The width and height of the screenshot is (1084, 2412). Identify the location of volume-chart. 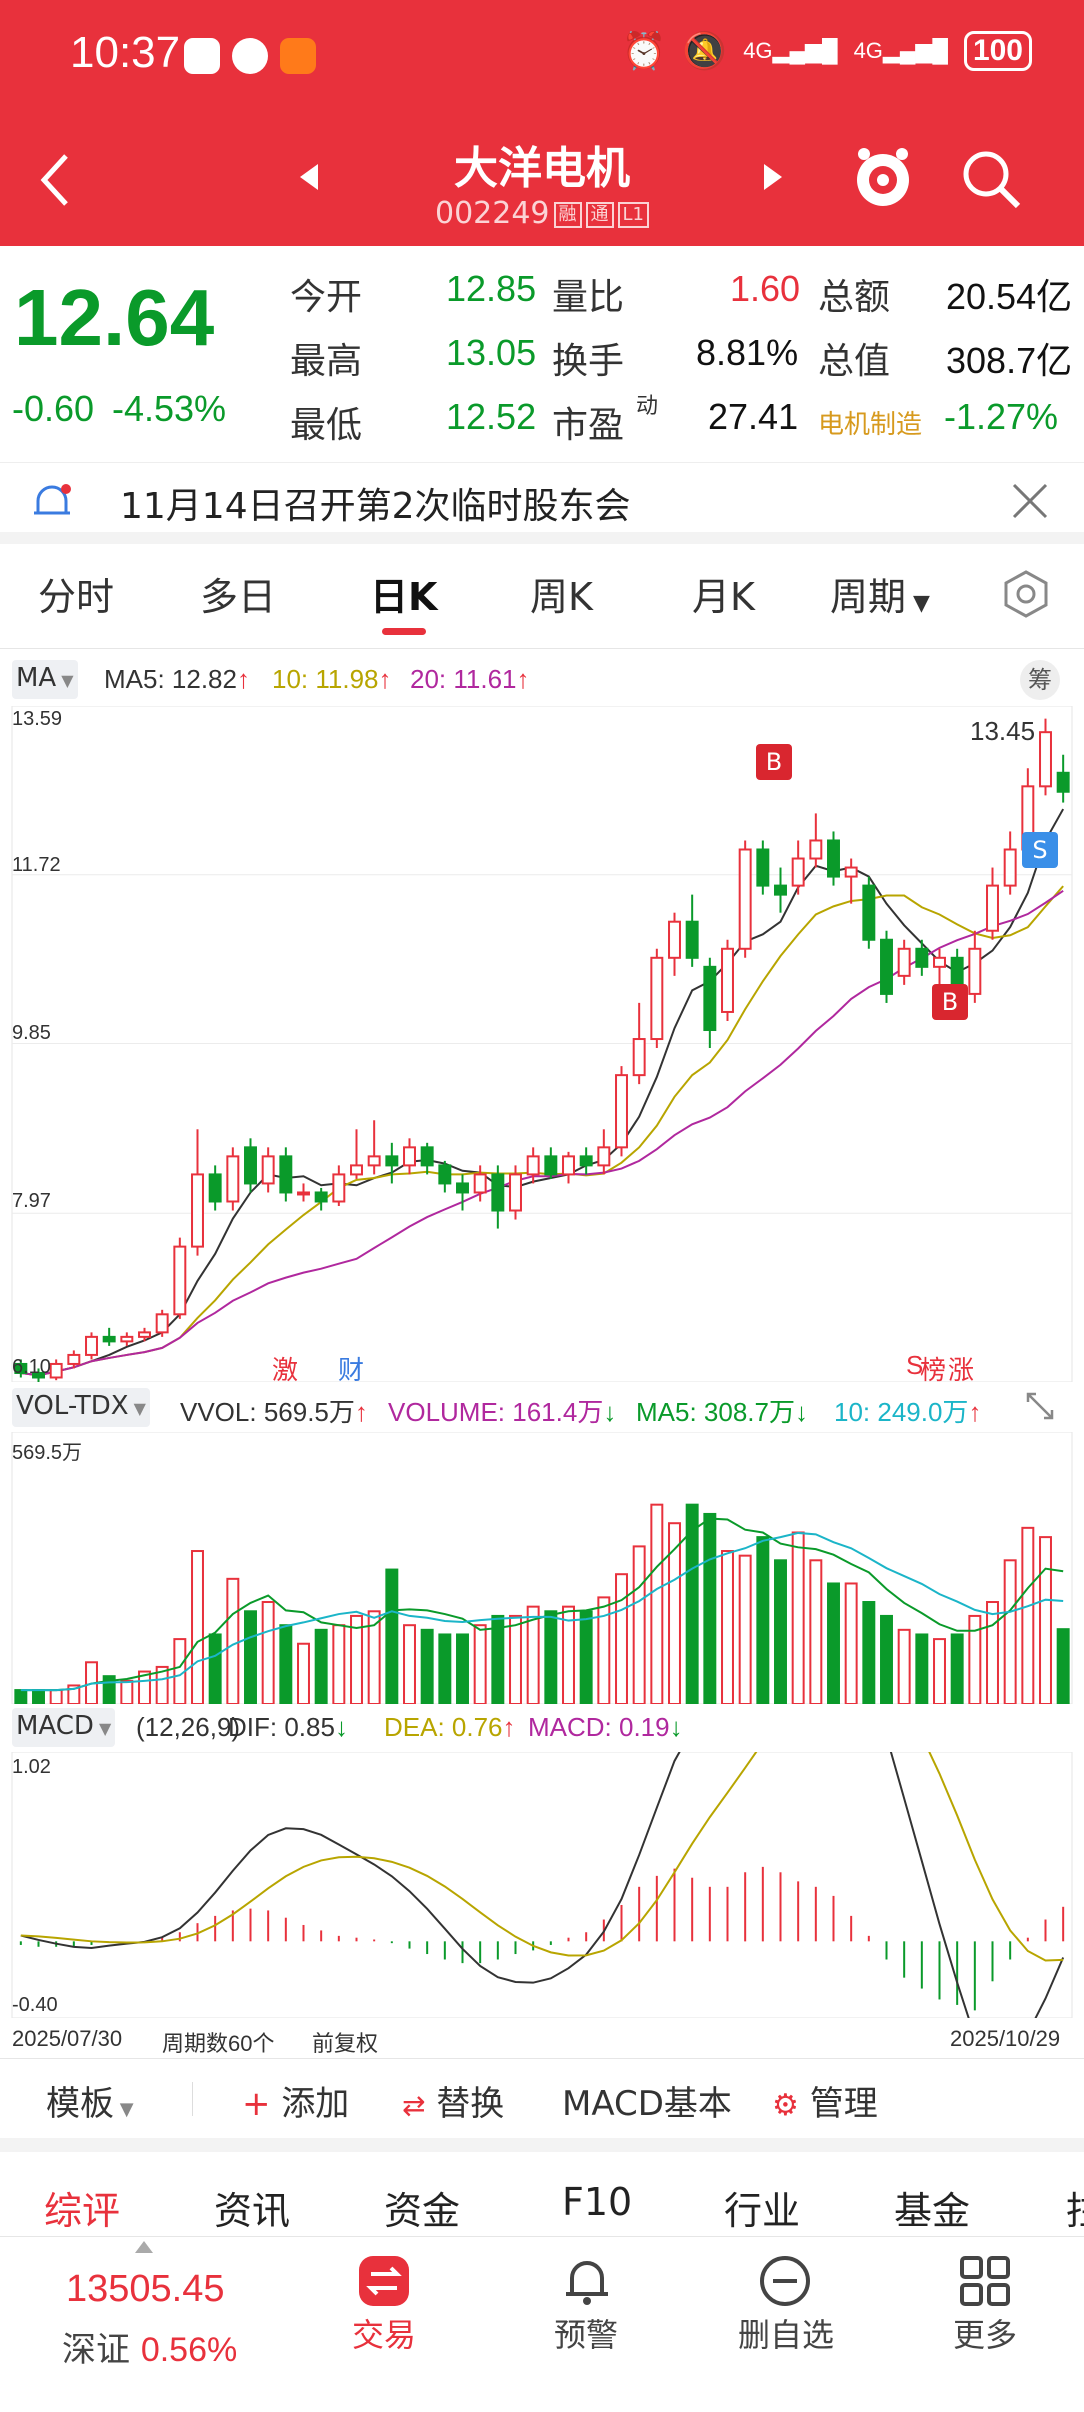
(542, 1568).